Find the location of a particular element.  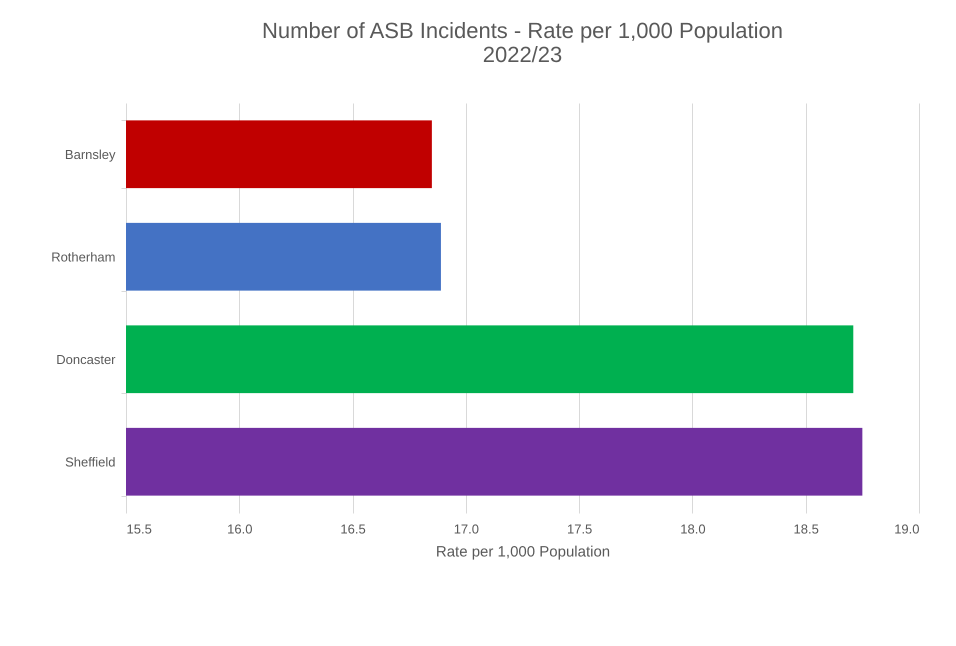

y-tick-label: Doncaster is located at coordinates (86, 359).